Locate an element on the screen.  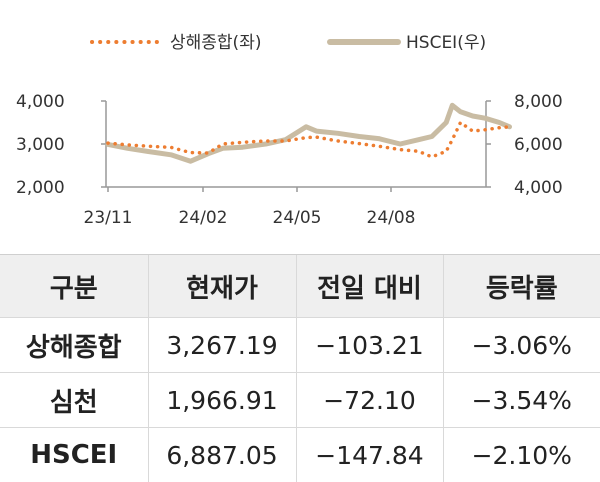
row-price: 3,267.19 is located at coordinates (222, 345).